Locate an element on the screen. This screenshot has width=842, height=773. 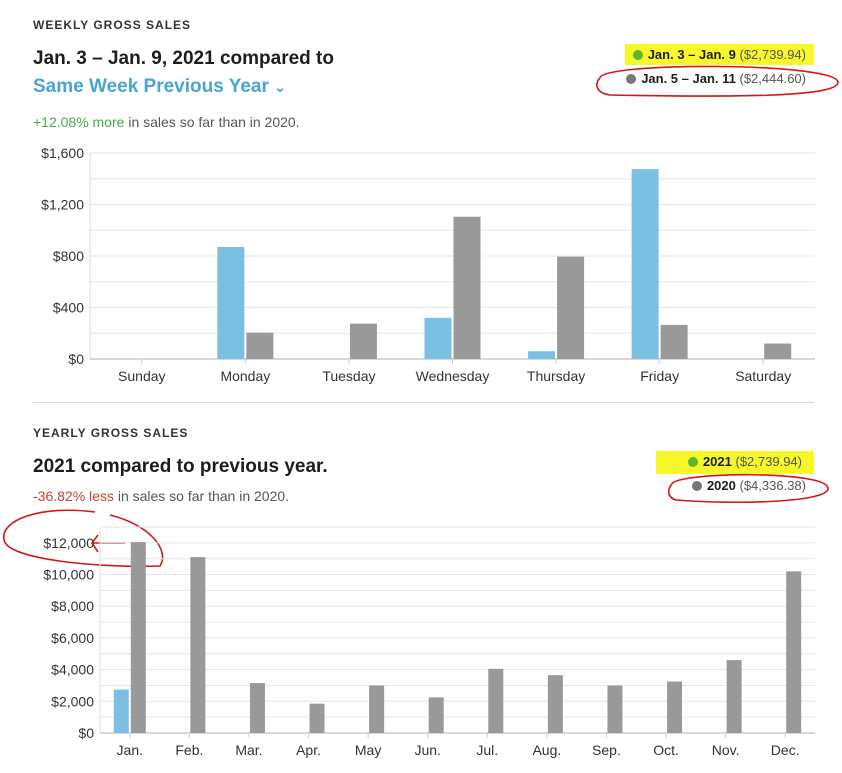
y-tick-label: $1,200 is located at coordinates (62, 205).